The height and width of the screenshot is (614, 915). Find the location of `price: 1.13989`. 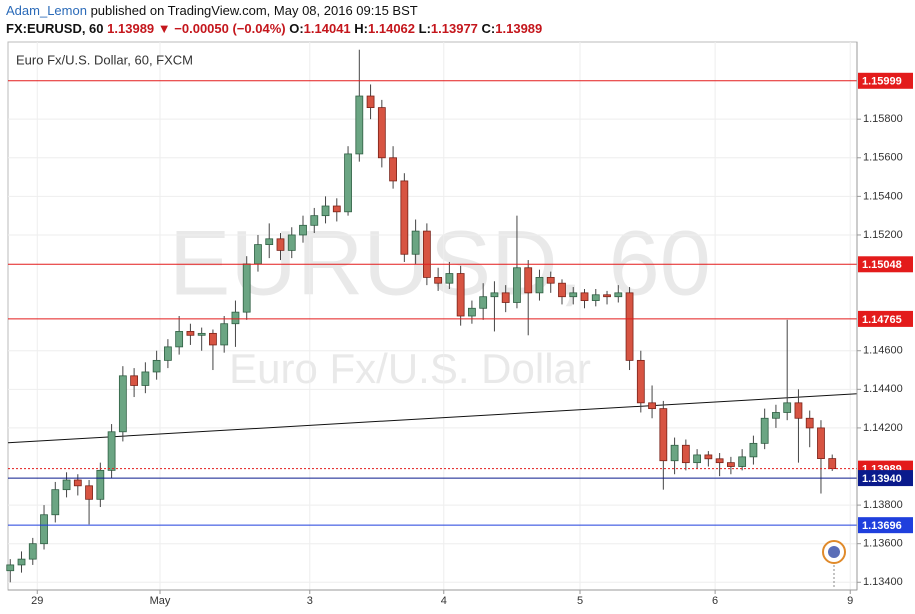

price: 1.13989 is located at coordinates (131, 28).